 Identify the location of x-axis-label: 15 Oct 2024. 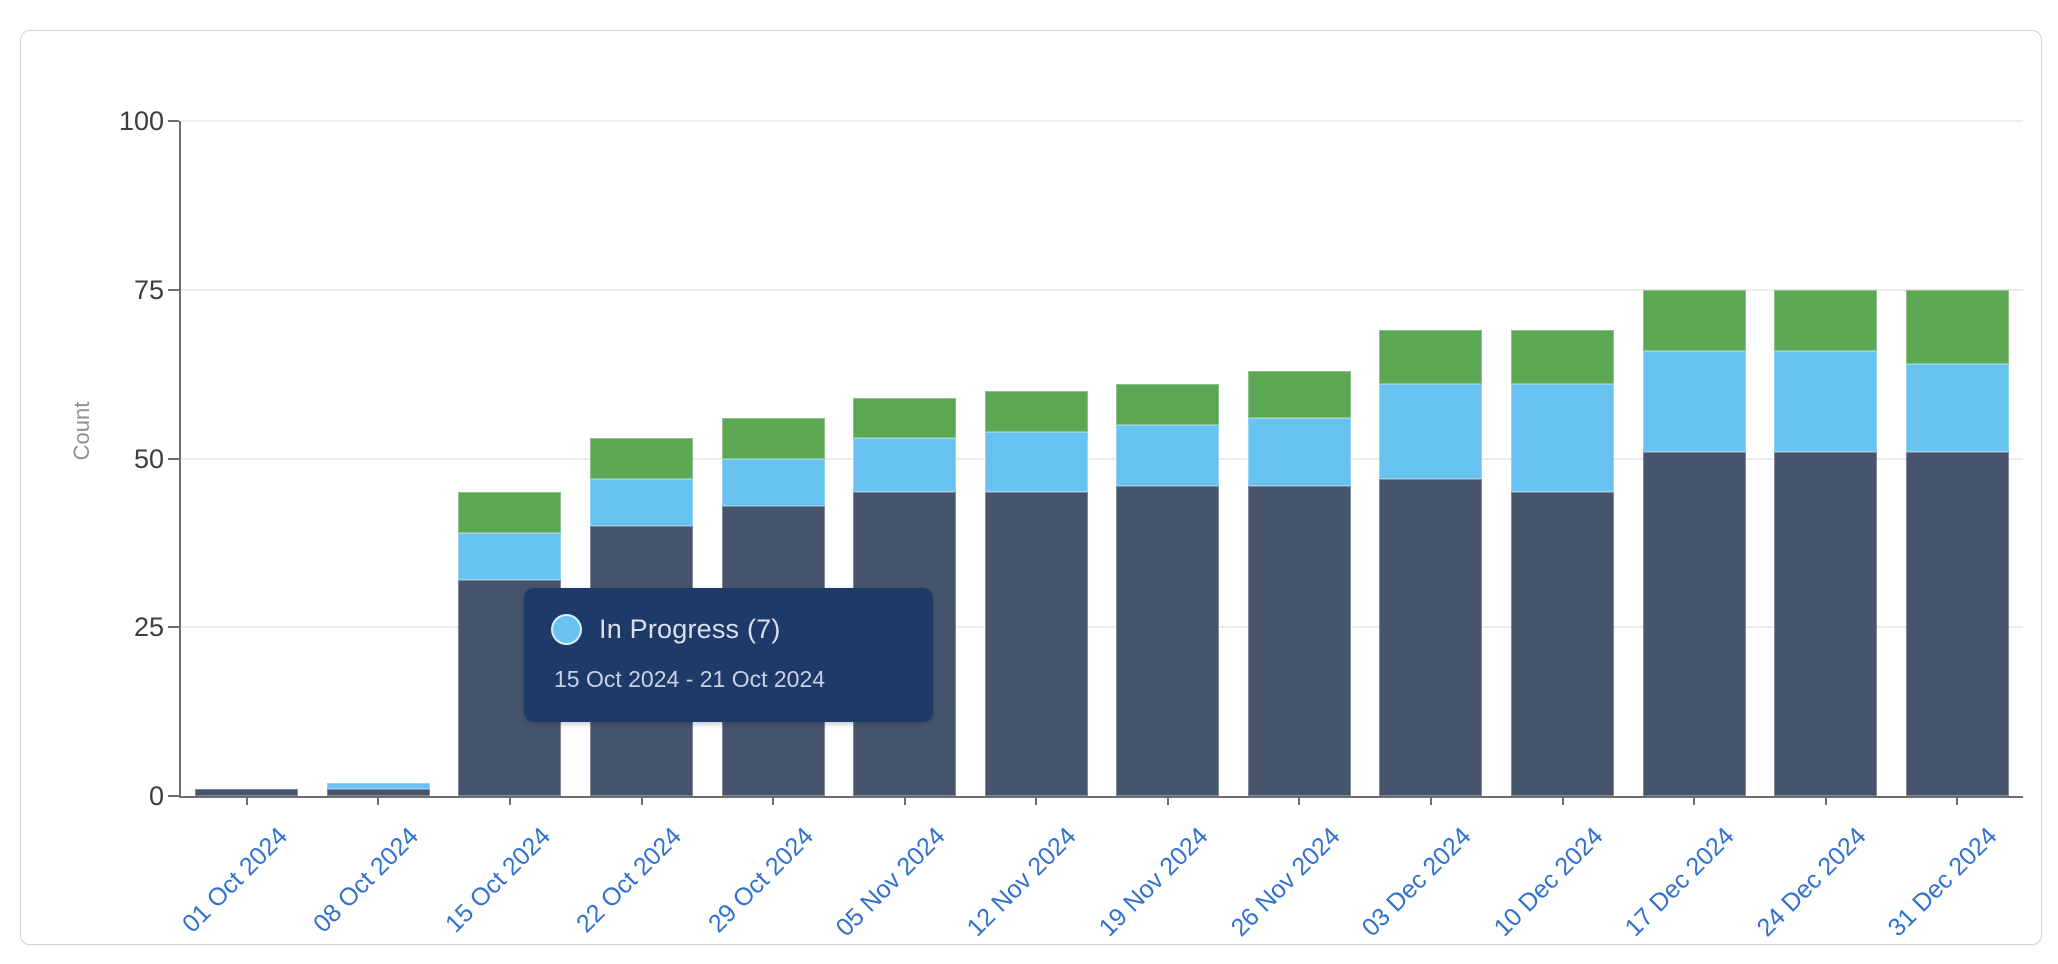
(497, 880).